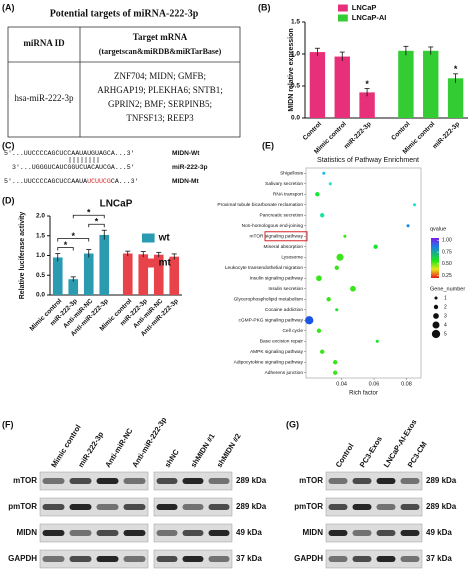 This screenshot has height=577, width=474. What do you see at coordinates (124, 13) in the screenshot?
I see `table-title: Potential targets of miRNA-222-3p` at bounding box center [124, 13].